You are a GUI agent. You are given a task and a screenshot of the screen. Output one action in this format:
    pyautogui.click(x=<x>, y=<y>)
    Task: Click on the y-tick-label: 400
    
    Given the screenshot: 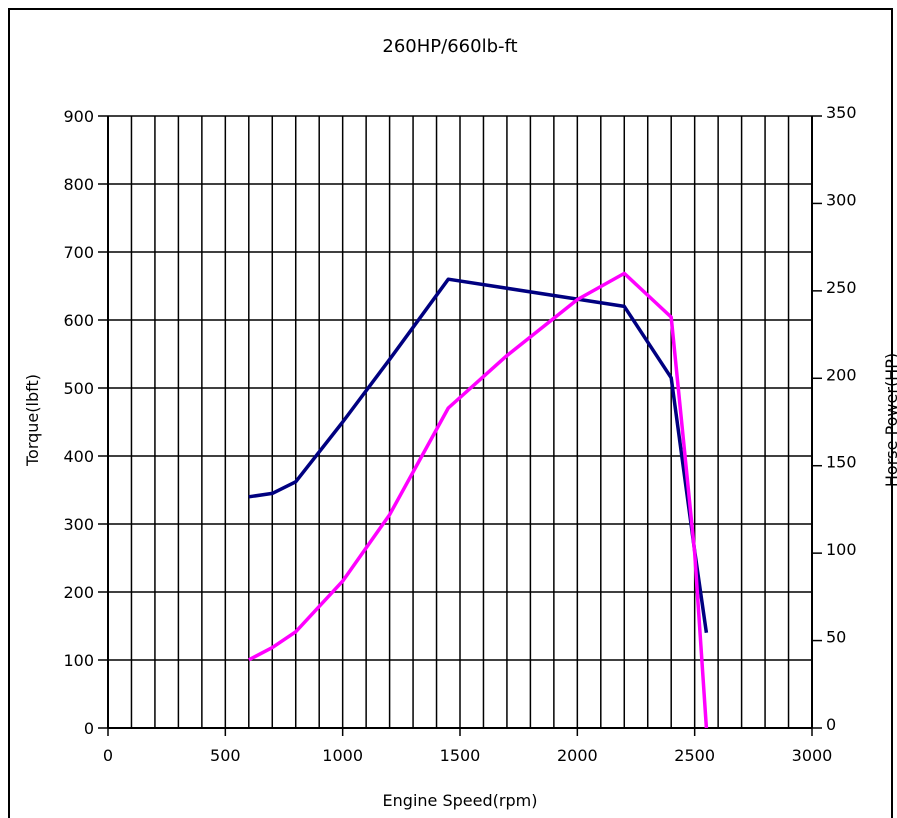 What is the action you would take?
    pyautogui.click(x=78, y=456)
    